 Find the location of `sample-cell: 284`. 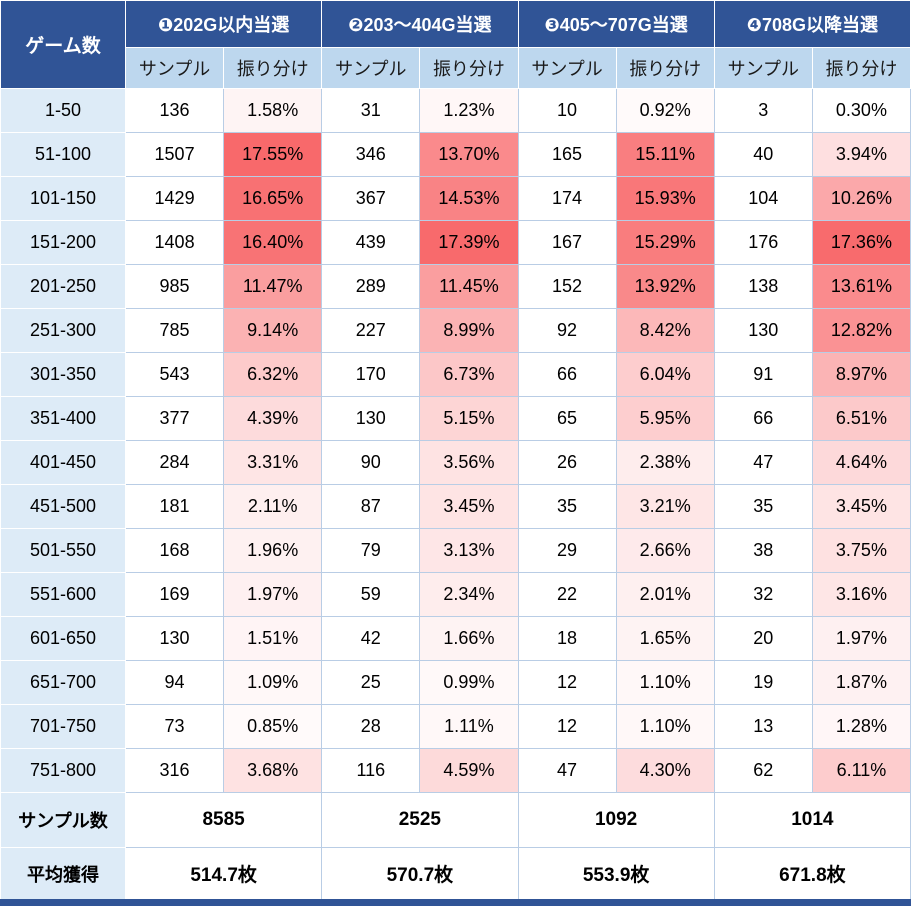

sample-cell: 284 is located at coordinates (174, 462).